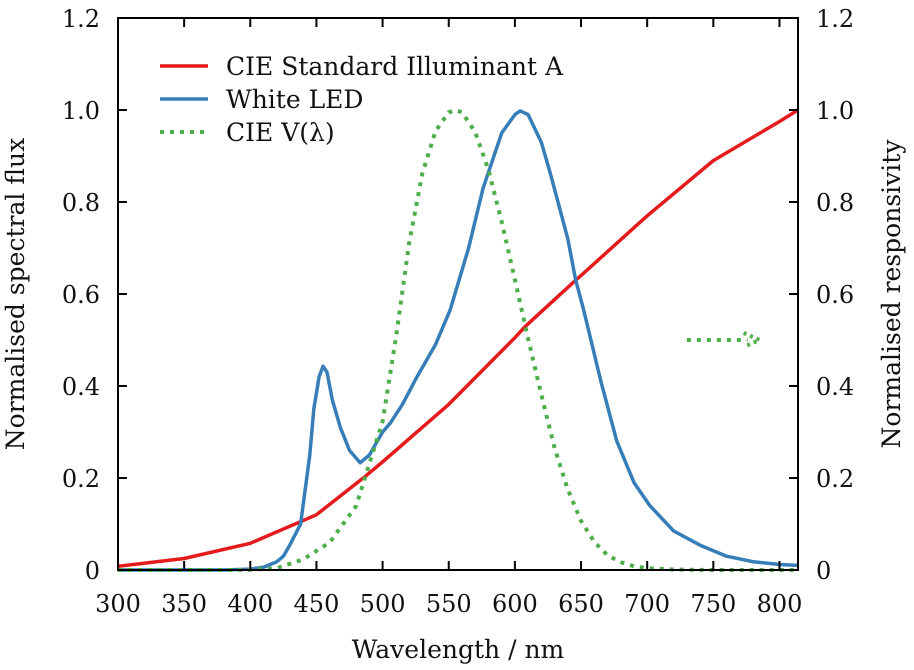 The width and height of the screenshot is (914, 670). Describe the element at coordinates (81, 111) in the screenshot. I see `y-tick-label: 1.0` at that location.